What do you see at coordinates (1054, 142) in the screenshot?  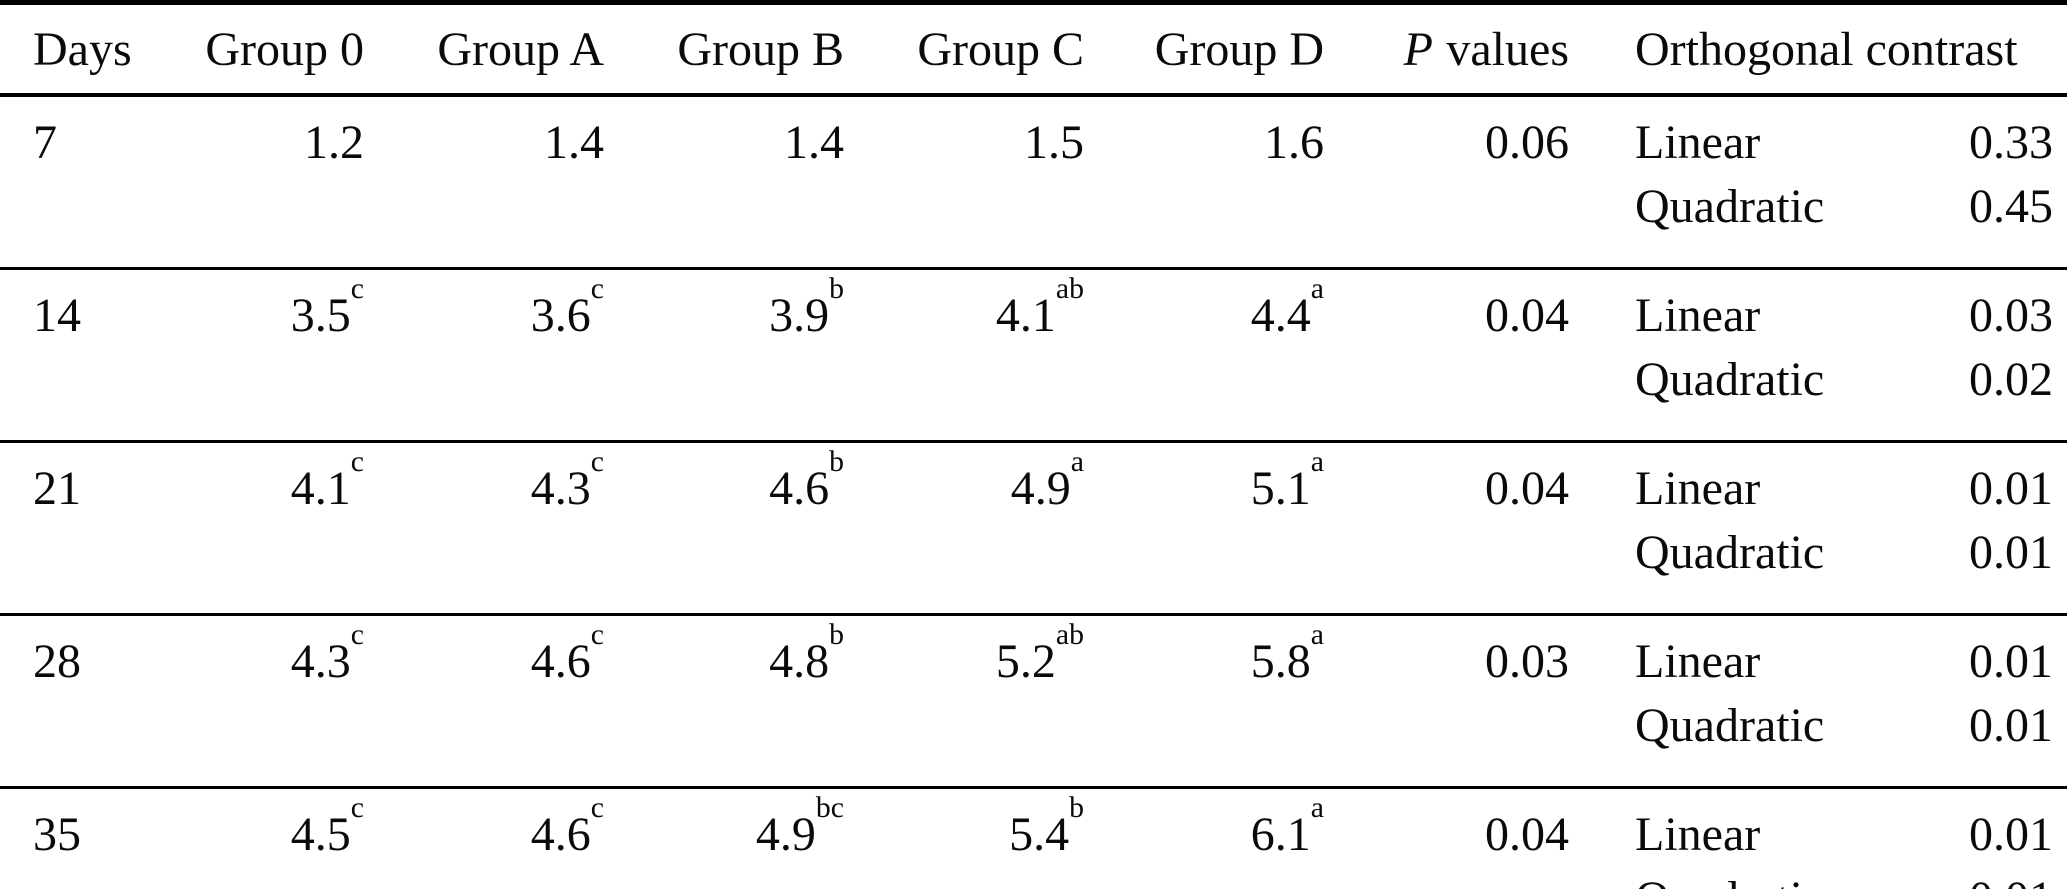 I see `value-text: 1.5` at bounding box center [1054, 142].